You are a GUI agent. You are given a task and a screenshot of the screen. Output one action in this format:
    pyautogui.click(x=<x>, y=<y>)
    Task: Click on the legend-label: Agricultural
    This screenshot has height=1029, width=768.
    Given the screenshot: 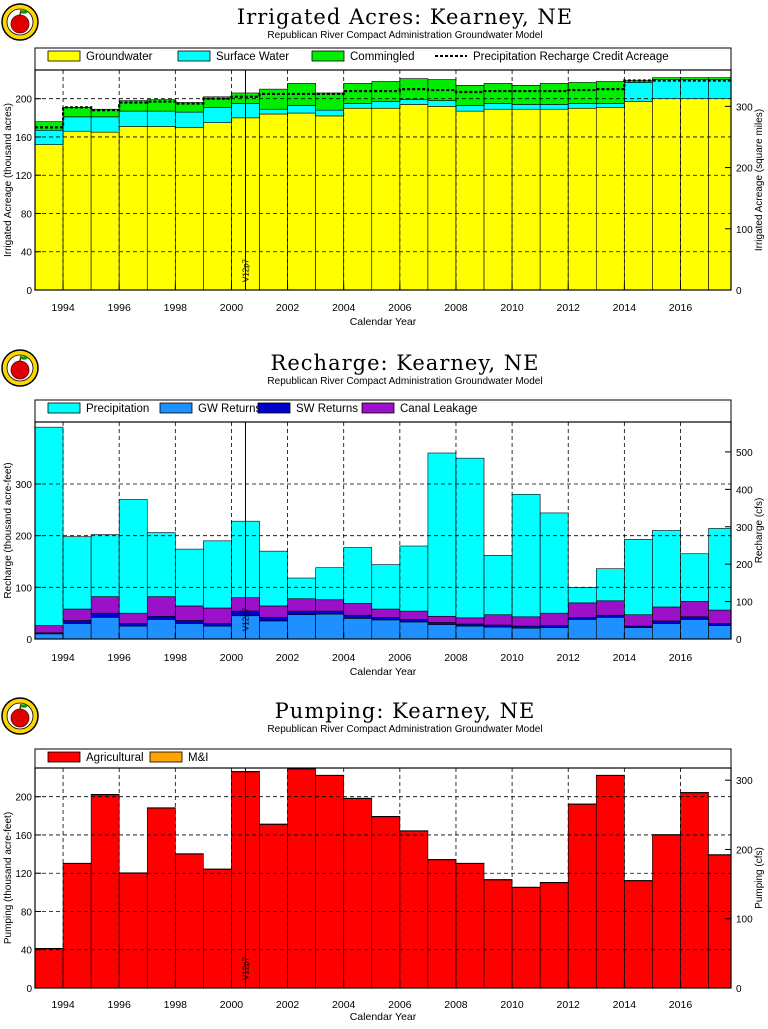 What is the action you would take?
    pyautogui.click(x=115, y=758)
    